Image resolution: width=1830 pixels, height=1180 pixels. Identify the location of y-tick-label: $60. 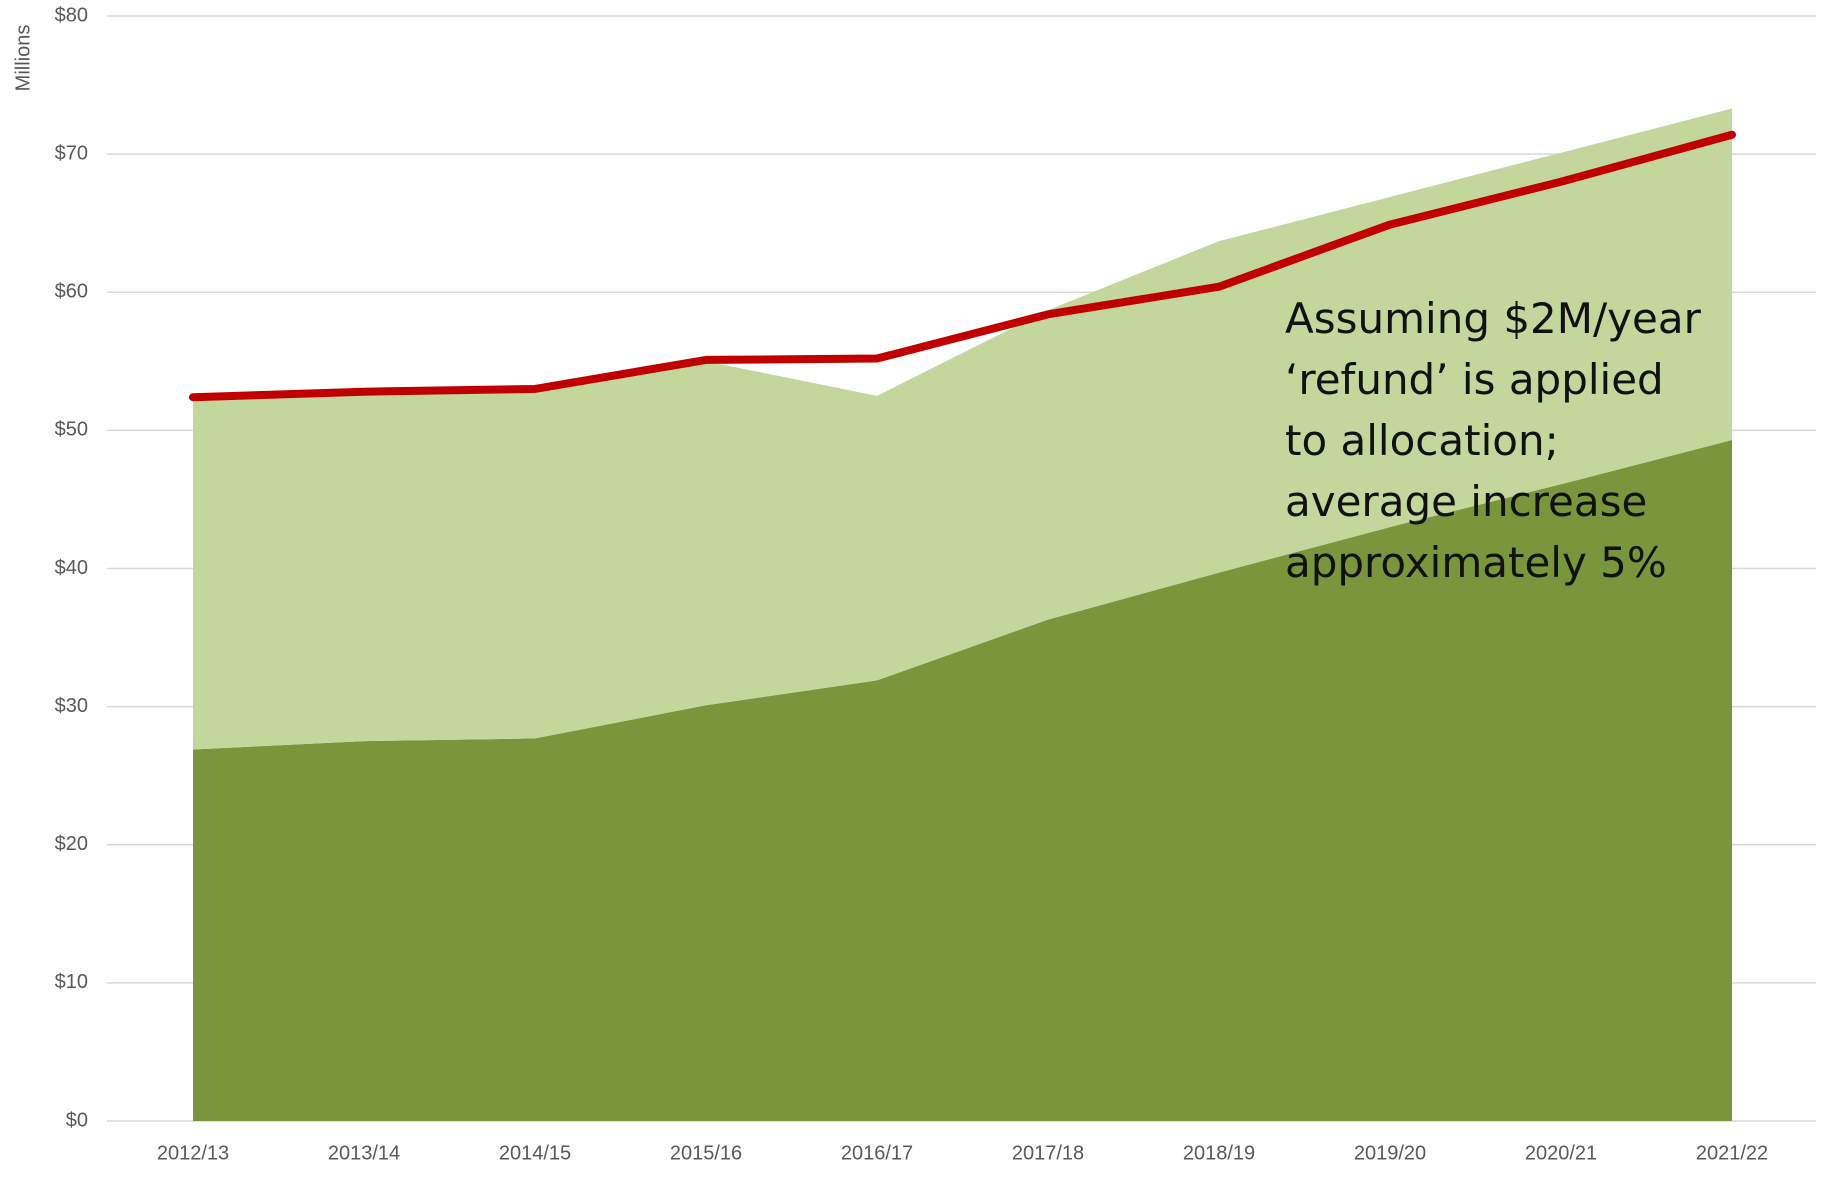
(71, 292).